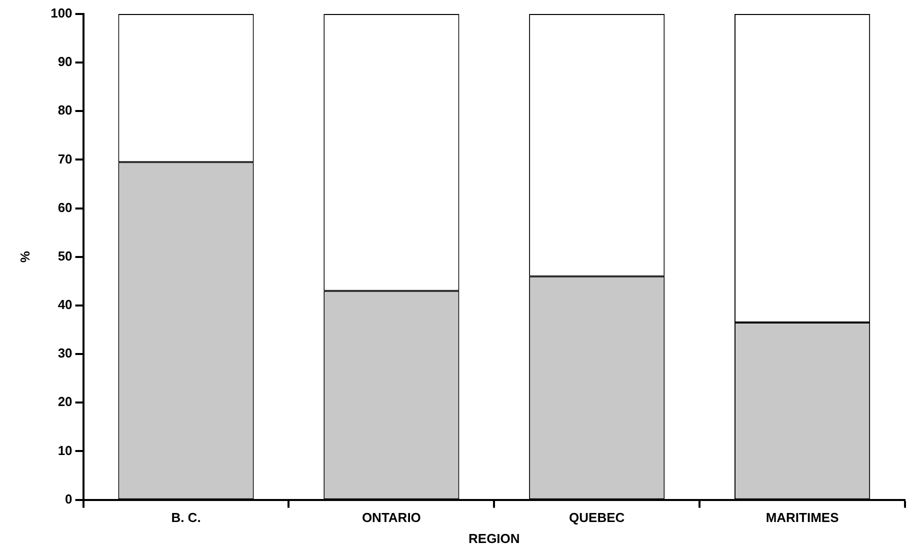  Describe the element at coordinates (61, 13) in the screenshot. I see `y-tick-label: 100` at that location.